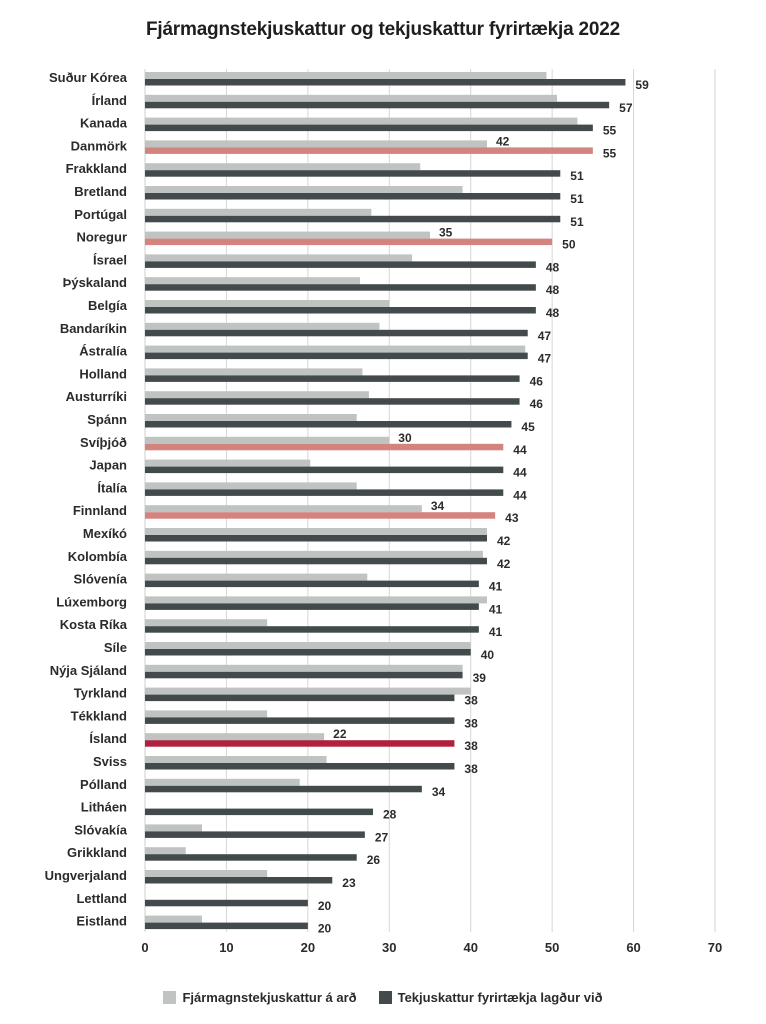 The height and width of the screenshot is (1024, 766). I want to click on data-label-corporate-tax: 39, so click(480, 678).